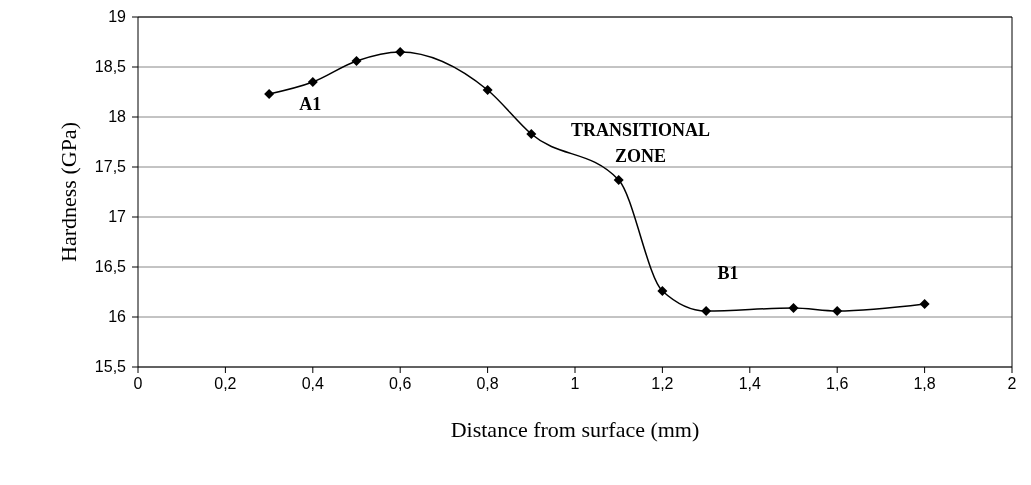 This screenshot has width=1031, height=485. Describe the element at coordinates (110, 266) in the screenshot. I see `y-tick-label: 16,5` at that location.